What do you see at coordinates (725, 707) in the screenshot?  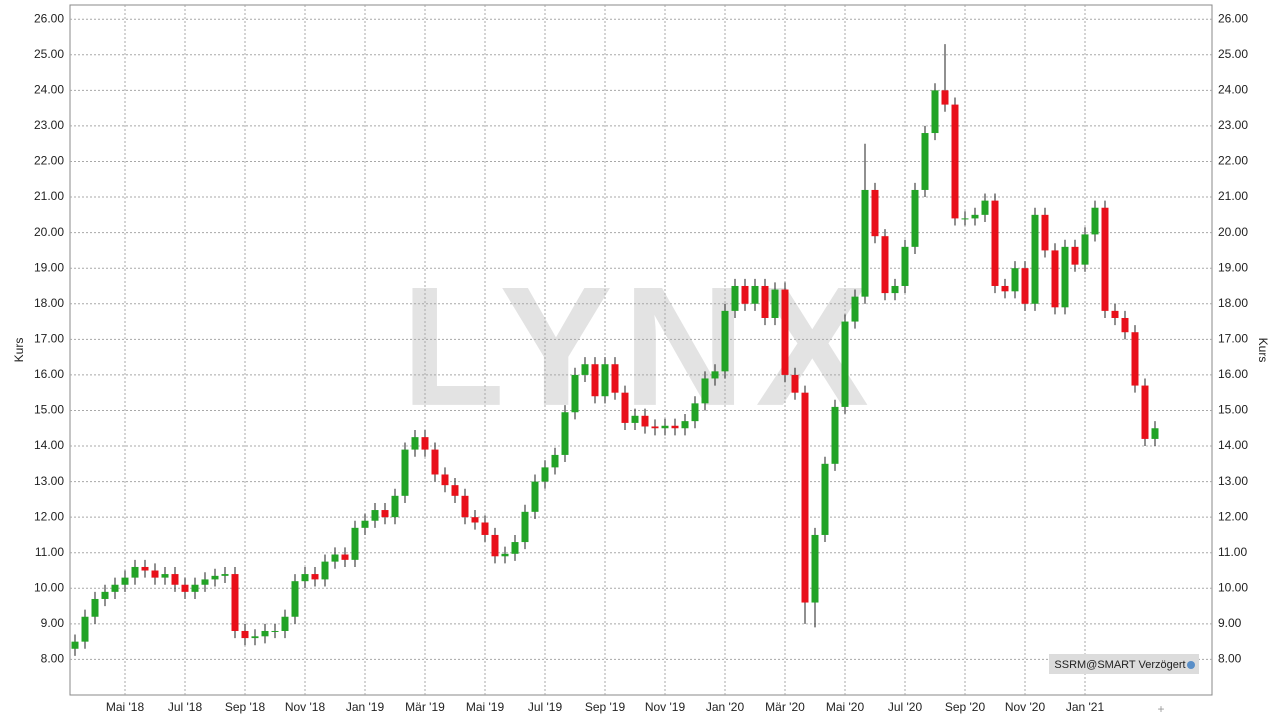 I see `x-tick-label: Jan '20` at bounding box center [725, 707].